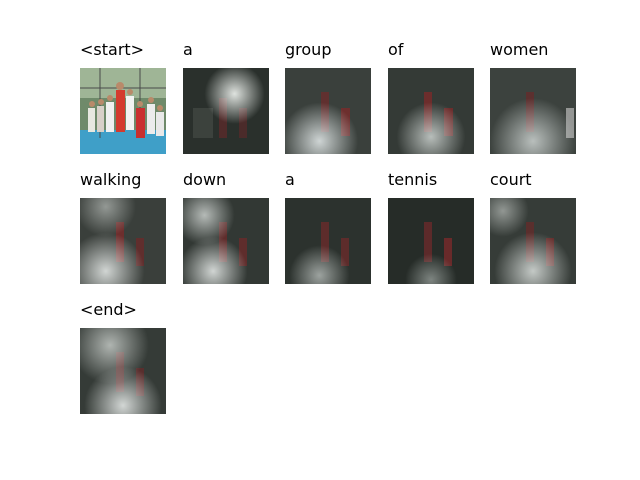 This screenshot has width=640, height=480. I want to click on token-cell: court, so click(538, 230).